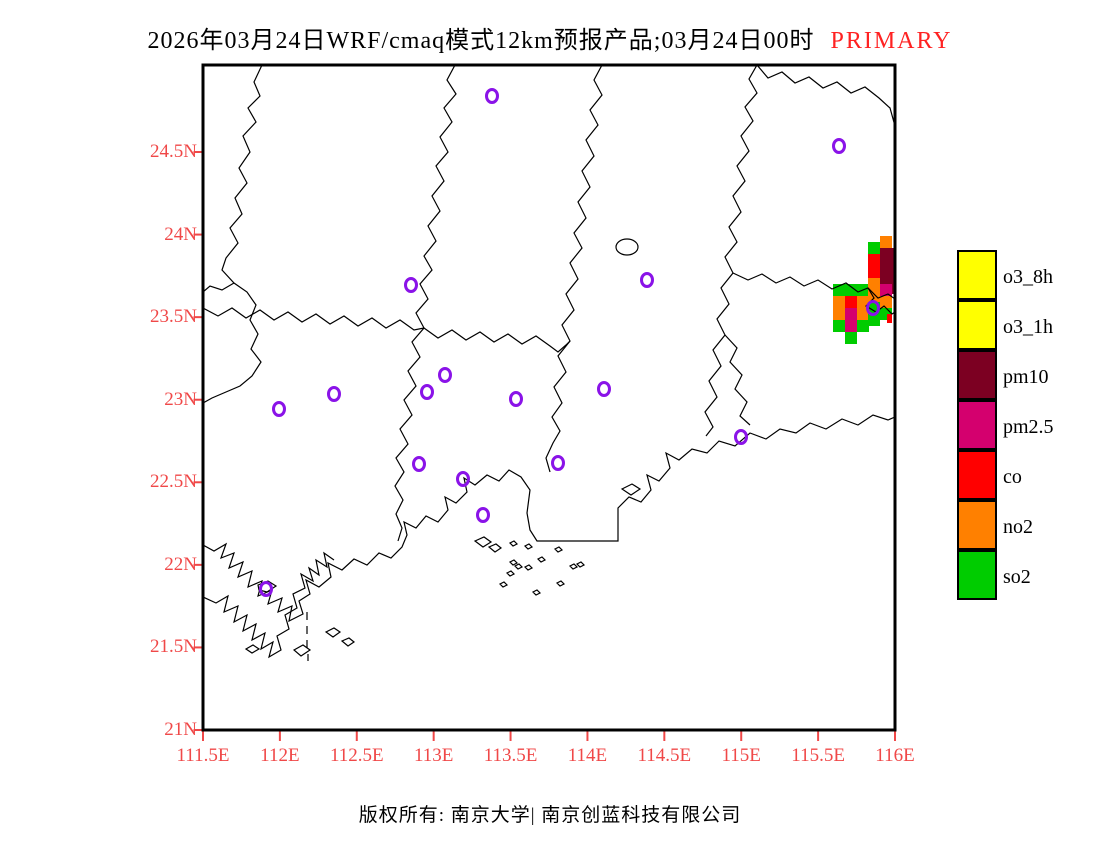 The image size is (1100, 850). What do you see at coordinates (627, 247) in the screenshot?
I see `lake-outline` at bounding box center [627, 247].